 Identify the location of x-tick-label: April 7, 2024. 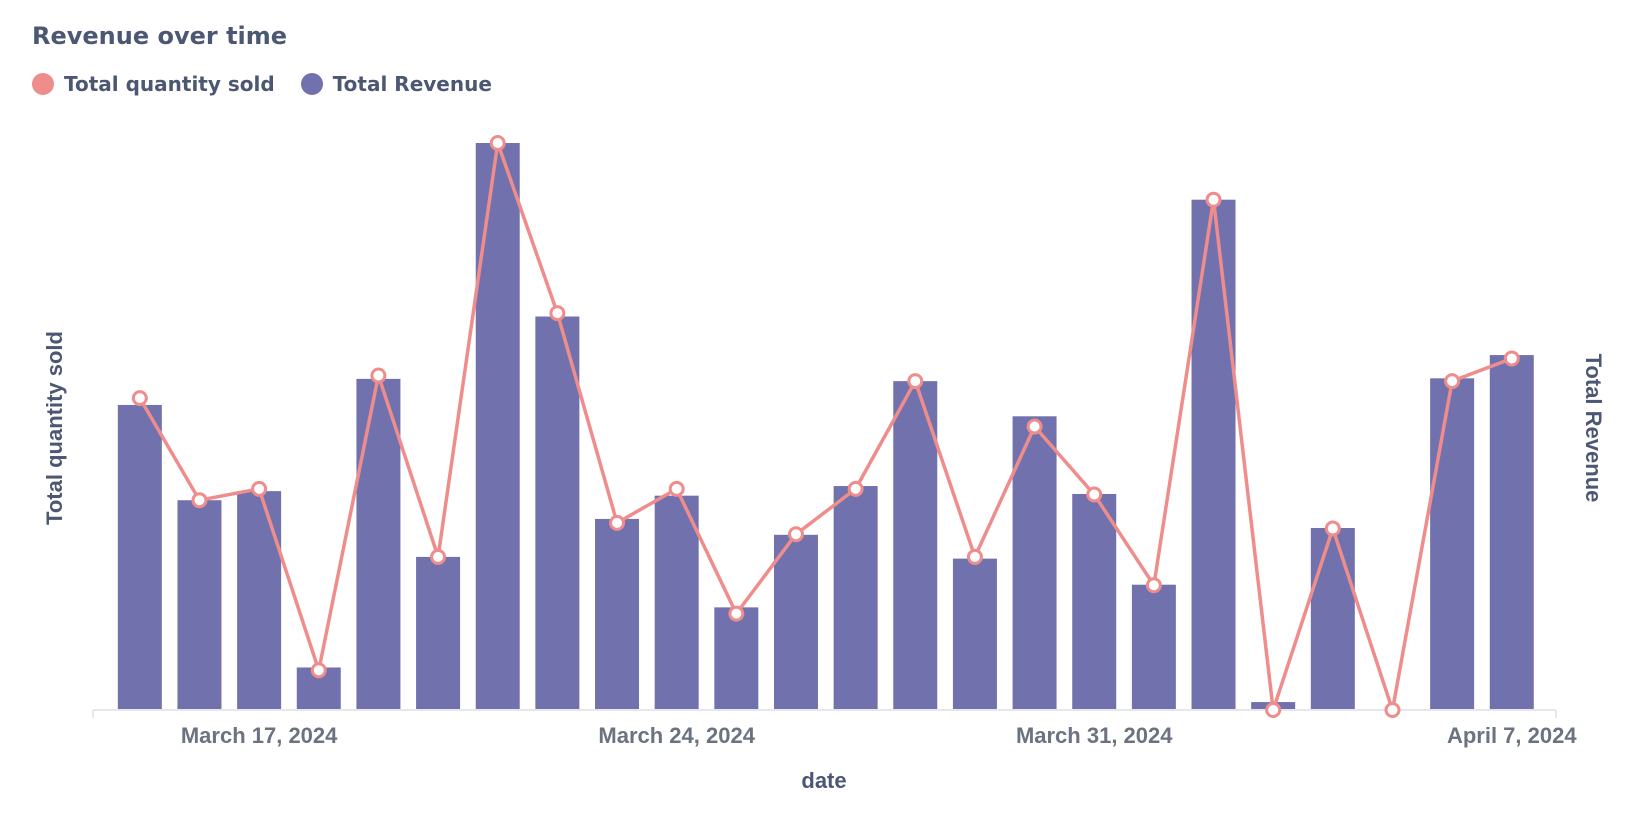
(1512, 735).